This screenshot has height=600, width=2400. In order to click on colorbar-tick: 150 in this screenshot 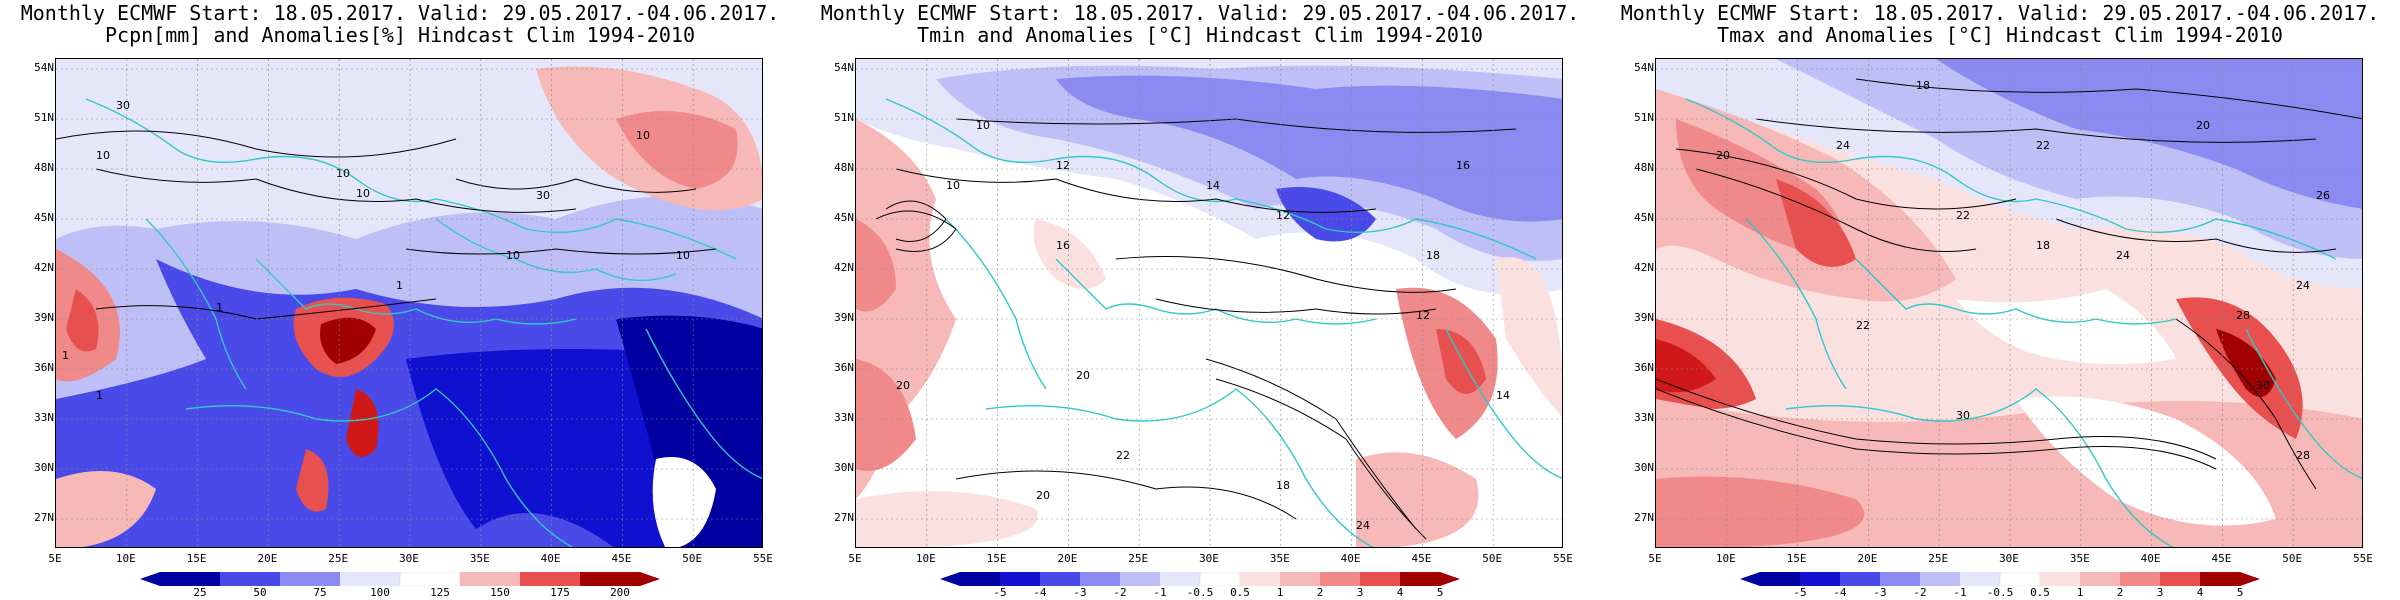, I will do `click(500, 592)`.